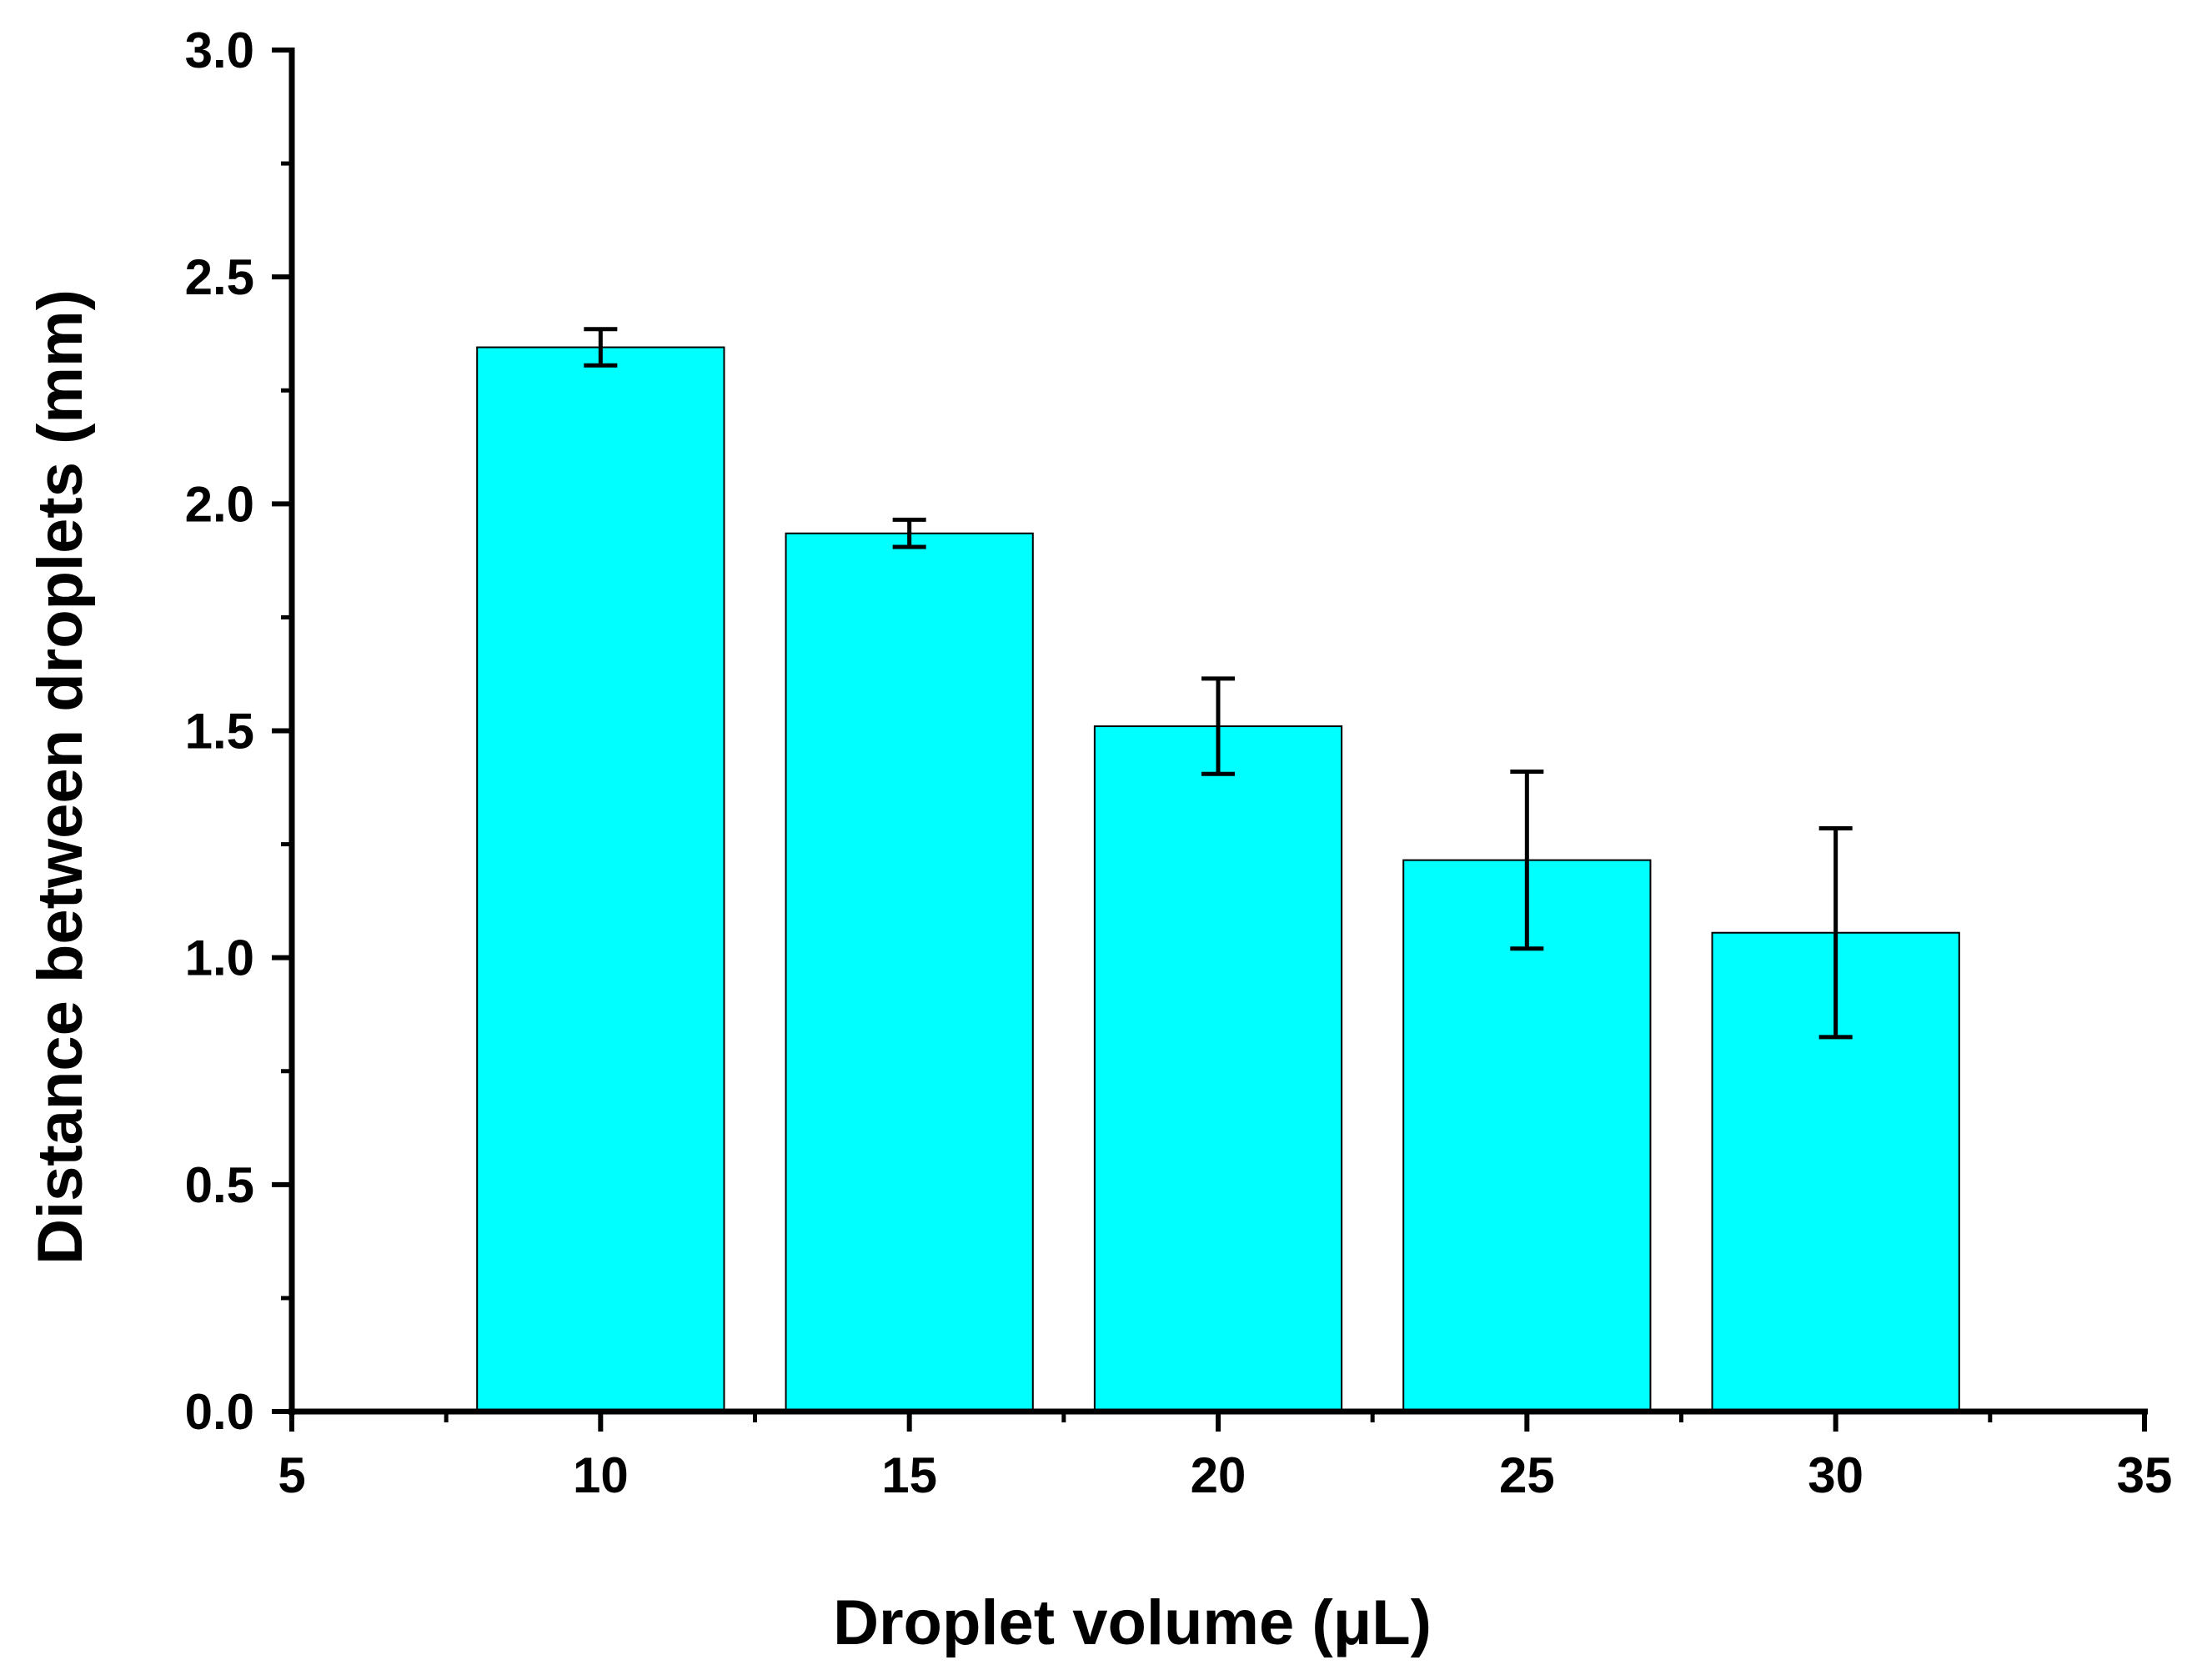 The image size is (2197, 1680). I want to click on x-tick-label: 35, so click(2145, 1475).